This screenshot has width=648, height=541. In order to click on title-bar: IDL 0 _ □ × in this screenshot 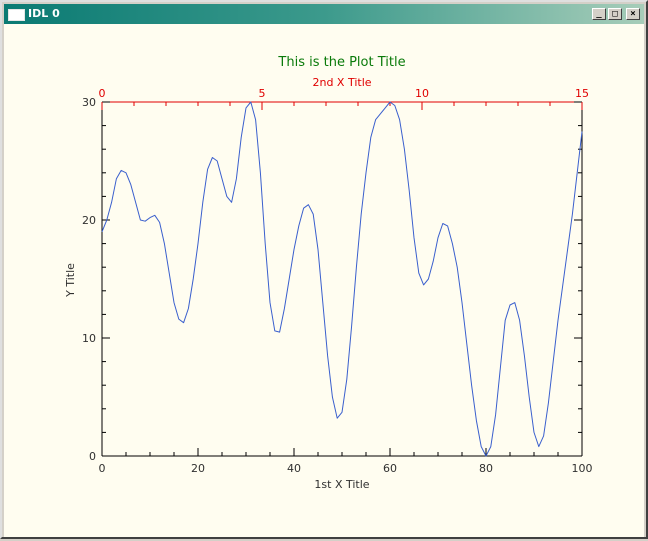, I will do `click(324, 14)`.